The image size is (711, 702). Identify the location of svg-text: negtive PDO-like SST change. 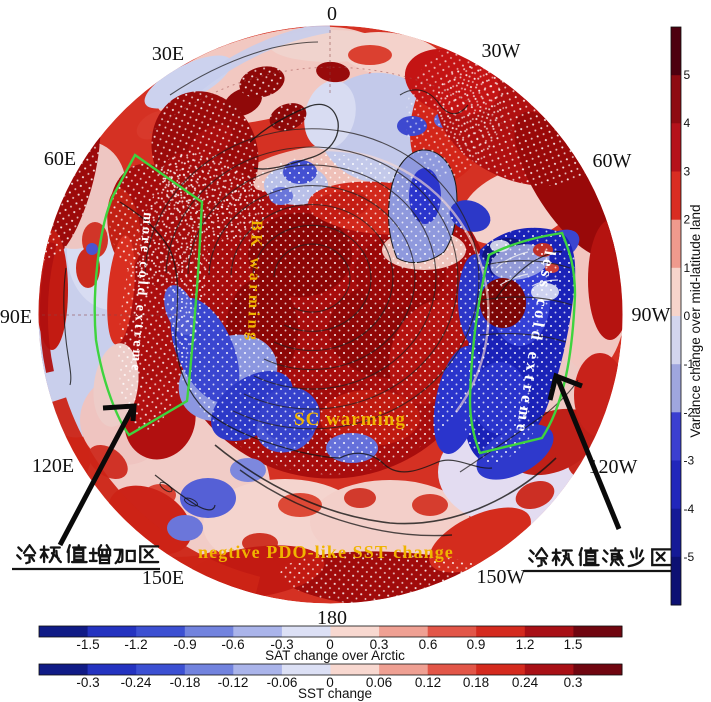
(326, 552).